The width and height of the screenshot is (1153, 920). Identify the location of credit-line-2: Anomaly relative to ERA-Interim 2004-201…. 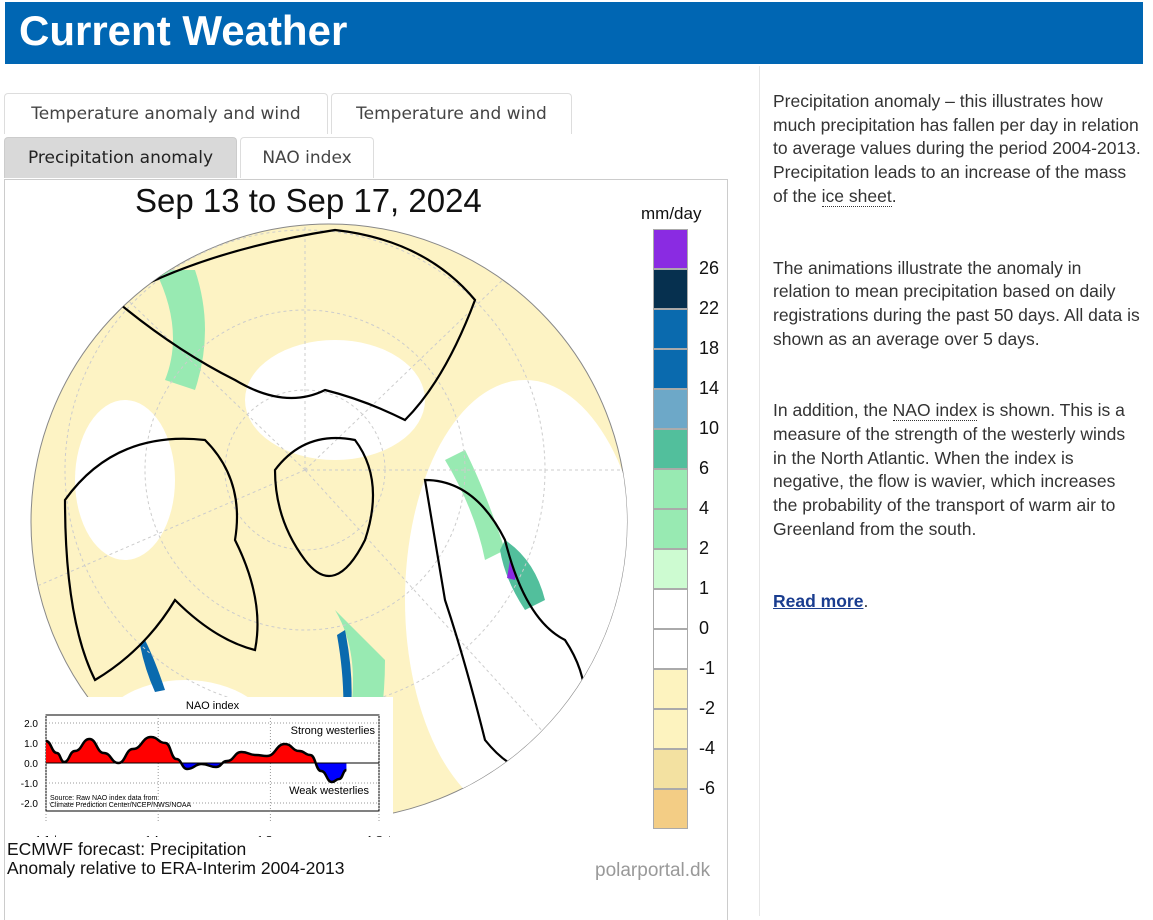
(176, 868).